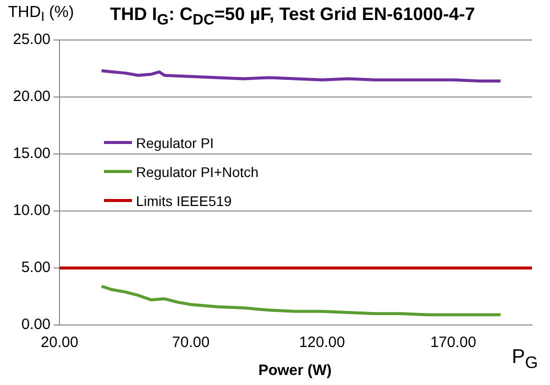 Image resolution: width=550 pixels, height=385 pixels. What do you see at coordinates (31, 39) in the screenshot?
I see `y-tick-label: 25.00` at bounding box center [31, 39].